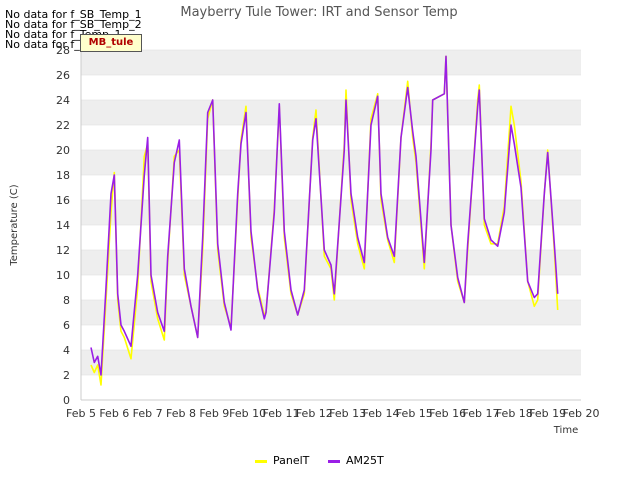 This screenshot has height=480, width=640. What do you see at coordinates (565, 430) in the screenshot?
I see `x-axis-label: Time` at bounding box center [565, 430].